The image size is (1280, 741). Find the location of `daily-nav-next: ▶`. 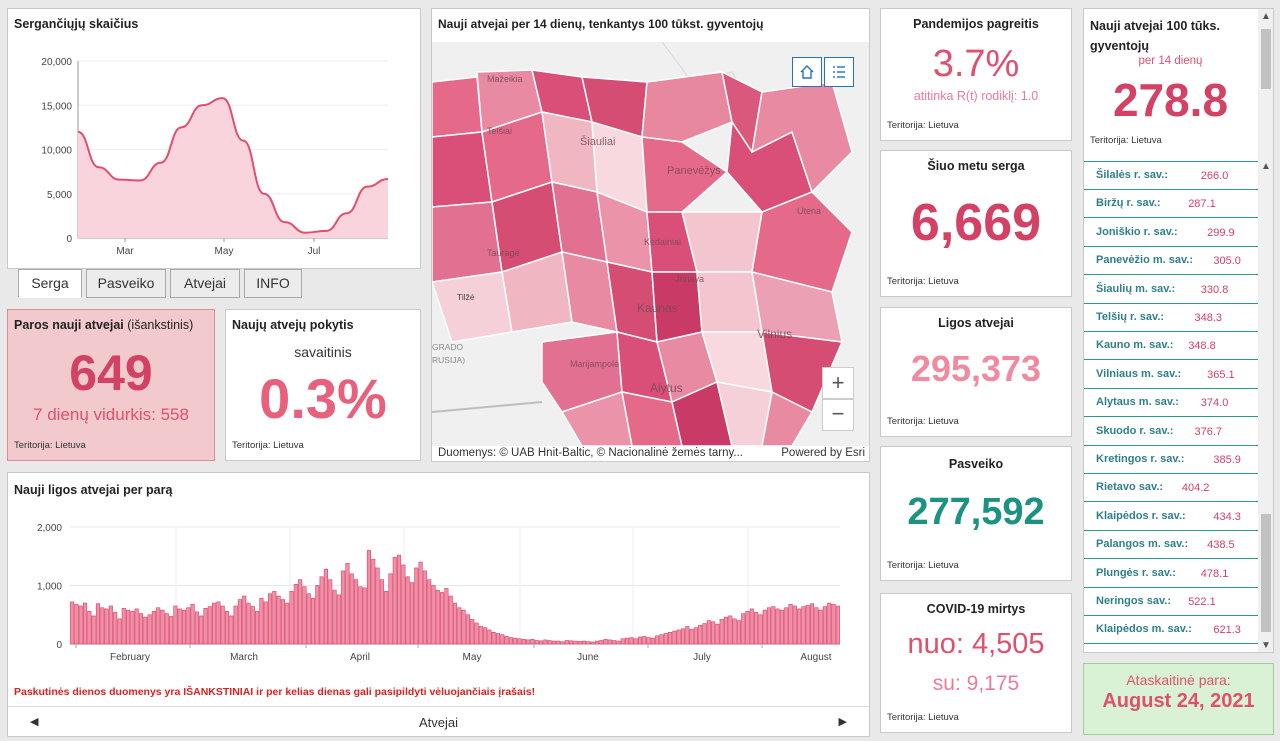

daily-nav-next: ▶ is located at coordinates (842, 722).